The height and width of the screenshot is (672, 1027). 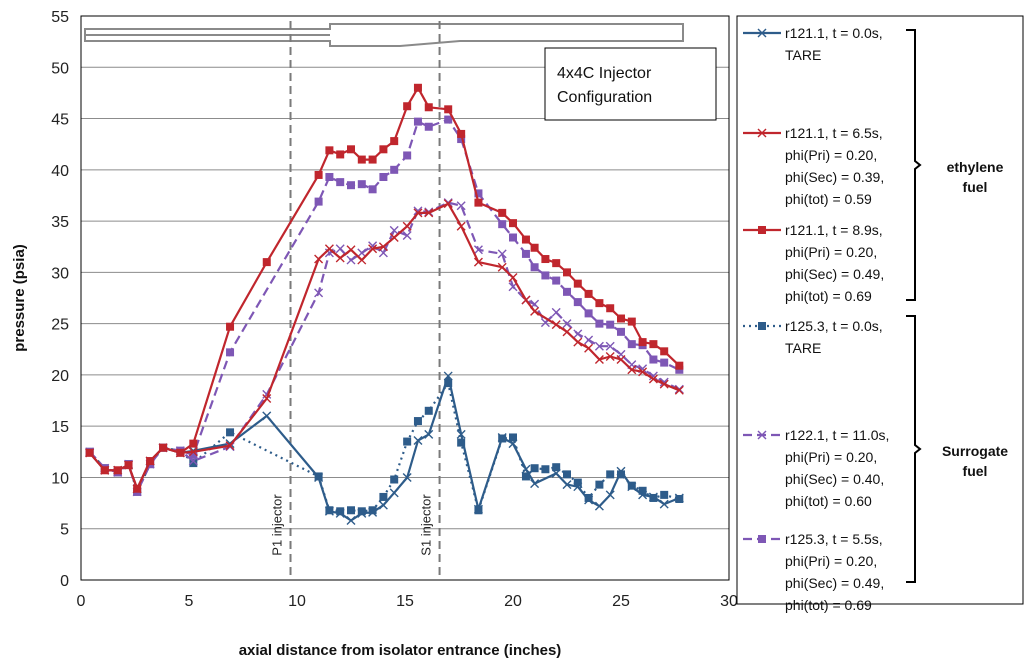 What do you see at coordinates (803, 55) in the screenshot?
I see `legend-label: TARE` at bounding box center [803, 55].